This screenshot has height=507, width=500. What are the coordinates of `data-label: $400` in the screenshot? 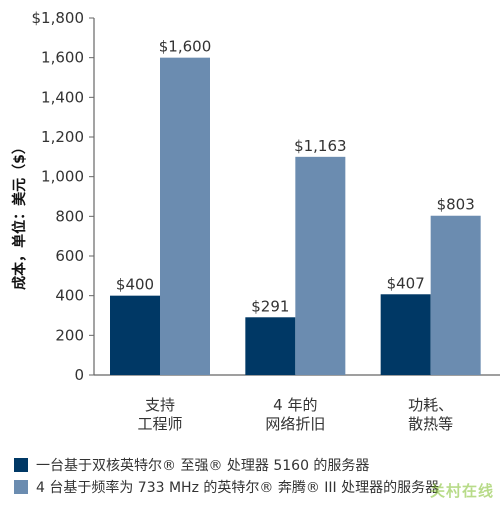 It's located at (135, 285).